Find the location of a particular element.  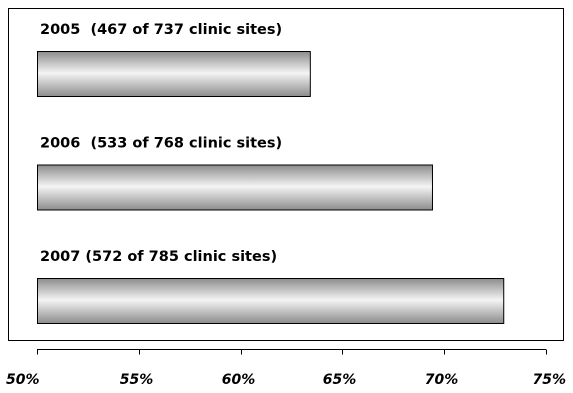

bar-label: 2007 (572 of 785 clinic sites) is located at coordinates (158, 257).